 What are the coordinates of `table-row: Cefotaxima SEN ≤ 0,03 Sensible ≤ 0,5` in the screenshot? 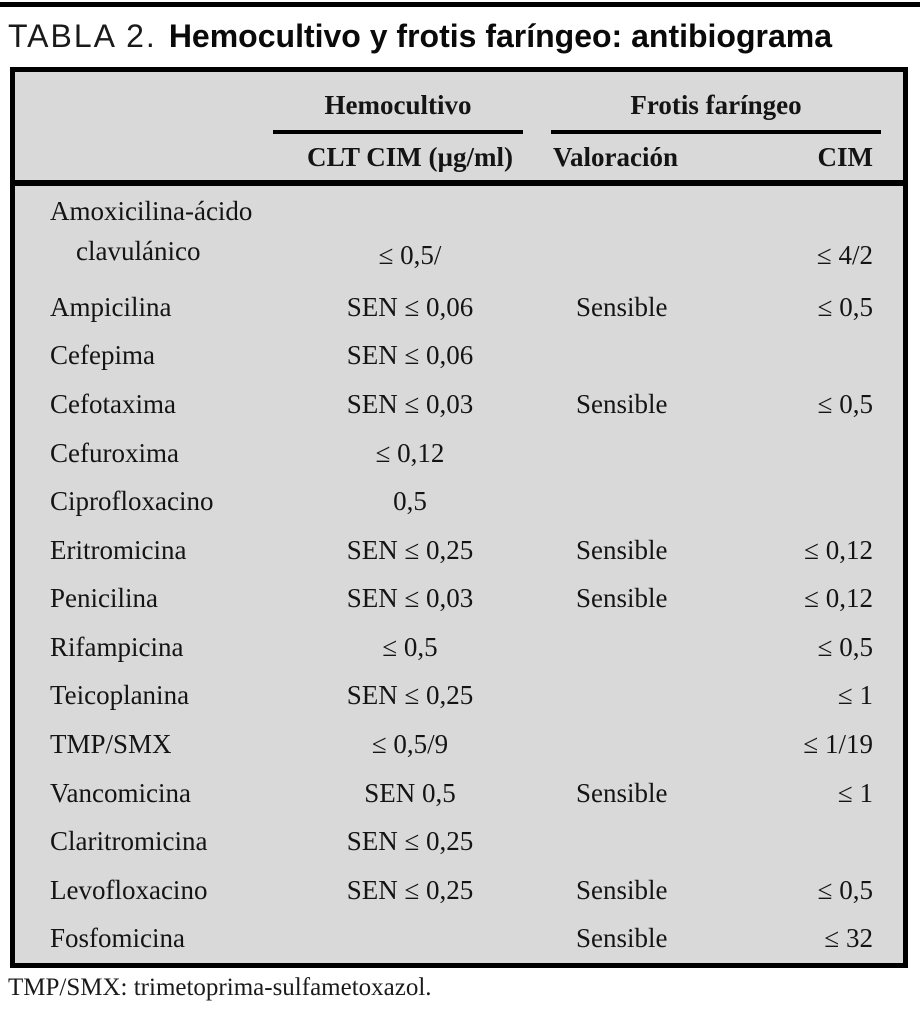 It's located at (459, 404).